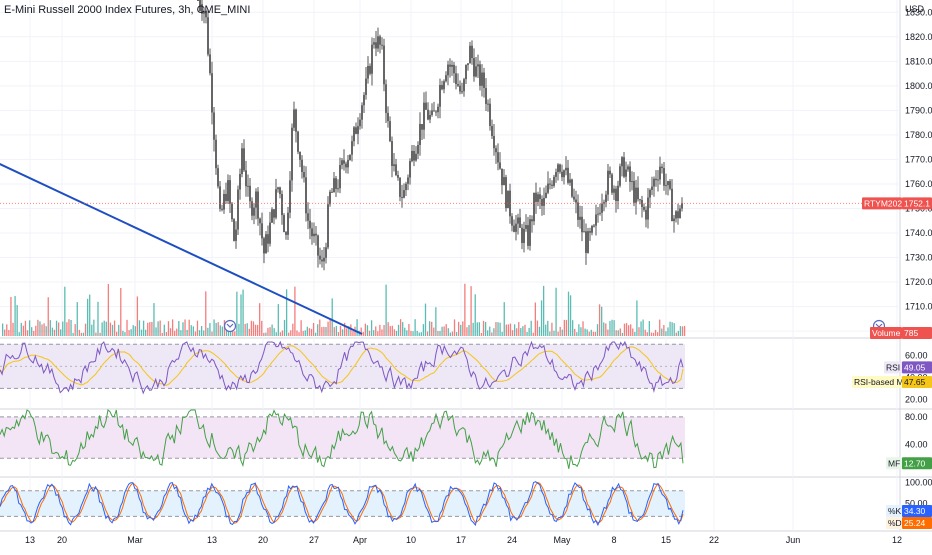  Describe the element at coordinates (917, 203) in the screenshot. I see `last-price-badge: 1752.1` at that location.